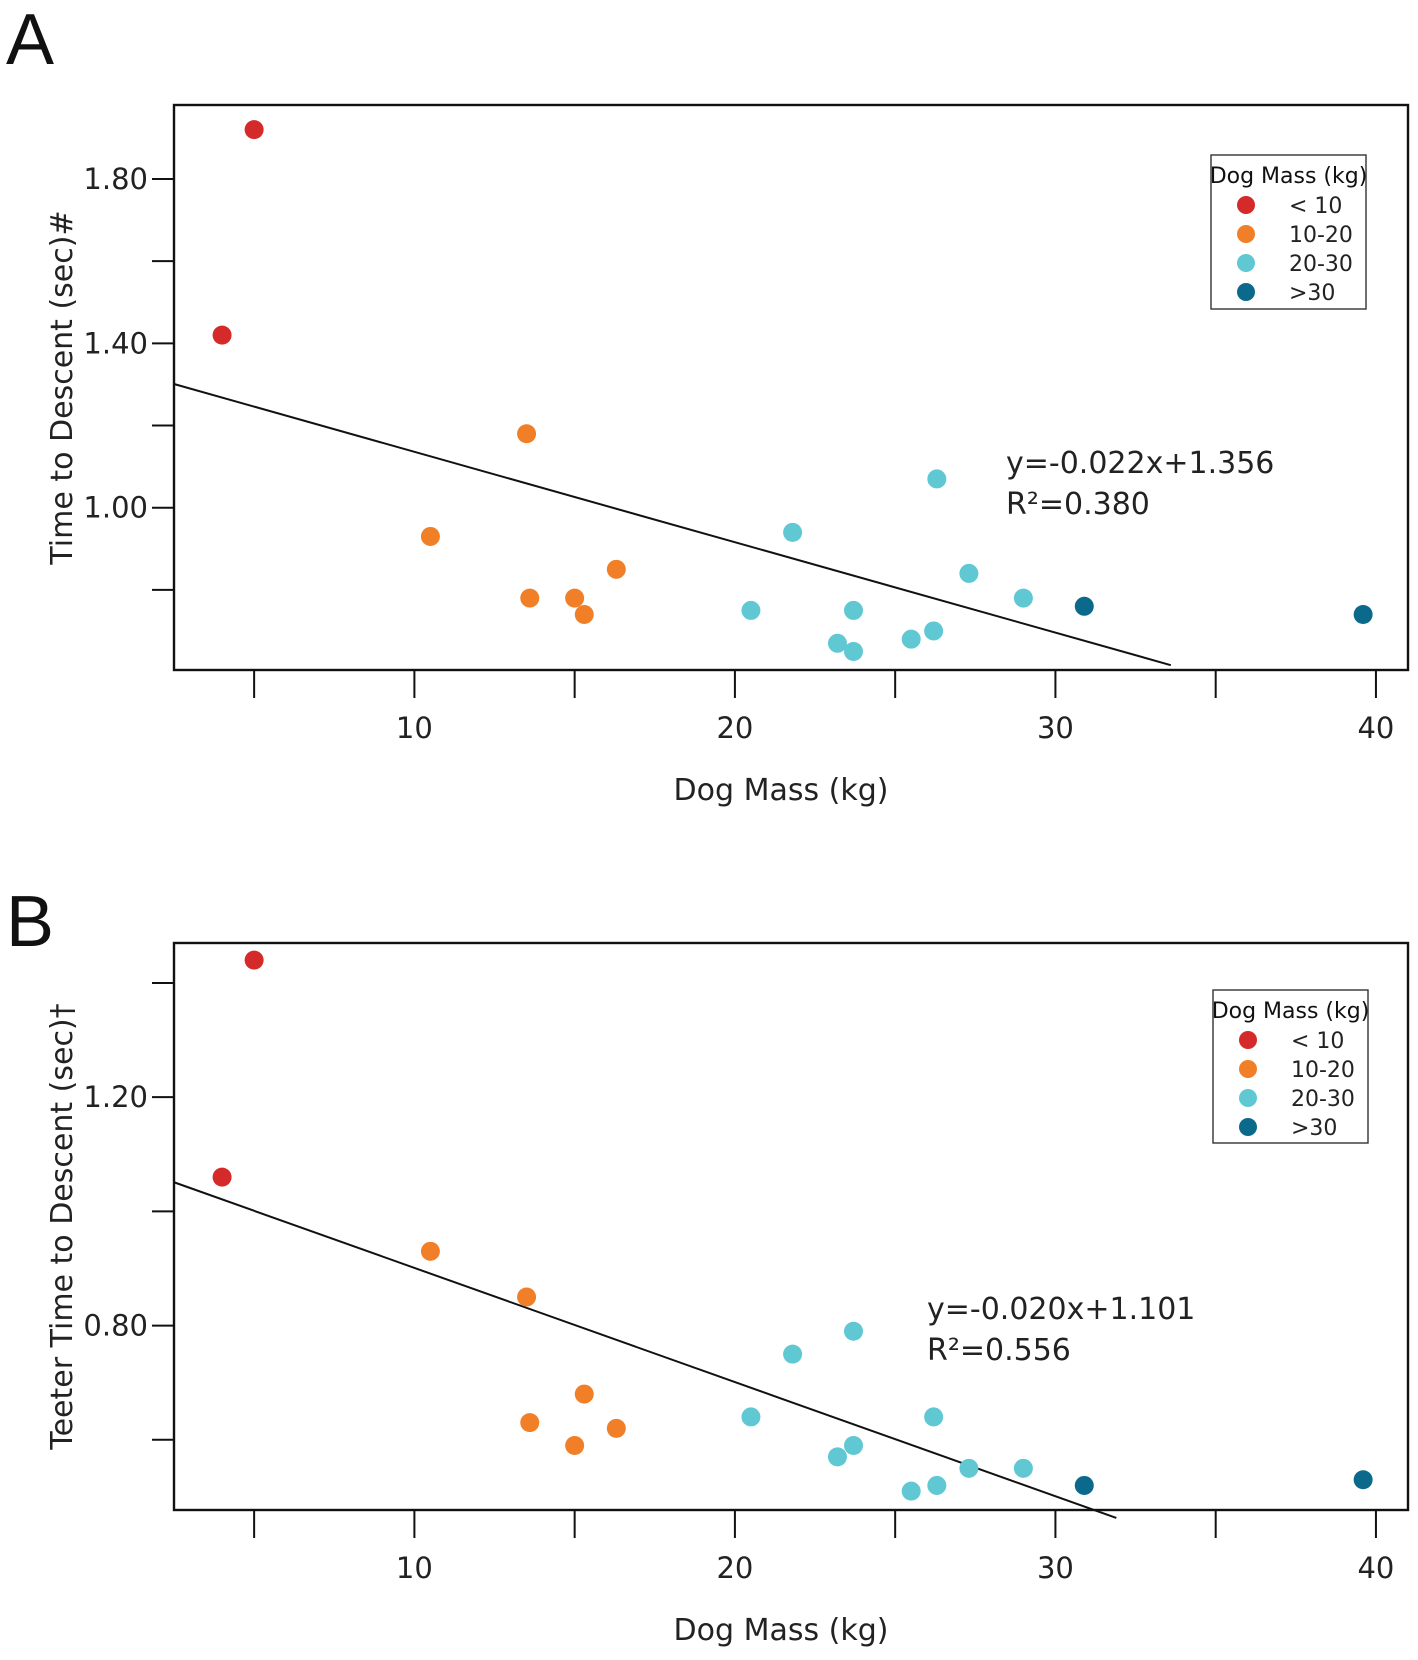 Image resolution: width=1418 pixels, height=1660 pixels. I want to click on y-tick-label: 1.40, so click(115, 343).